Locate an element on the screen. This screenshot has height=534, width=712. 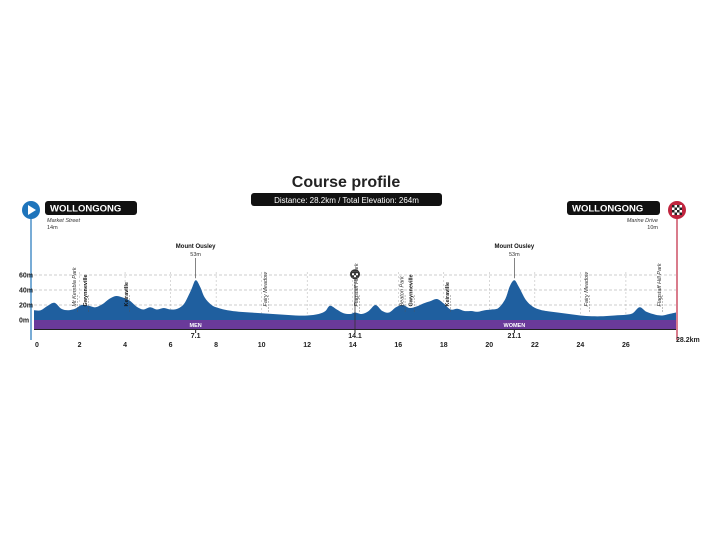
start-city-pill is located at coordinates (91, 208).